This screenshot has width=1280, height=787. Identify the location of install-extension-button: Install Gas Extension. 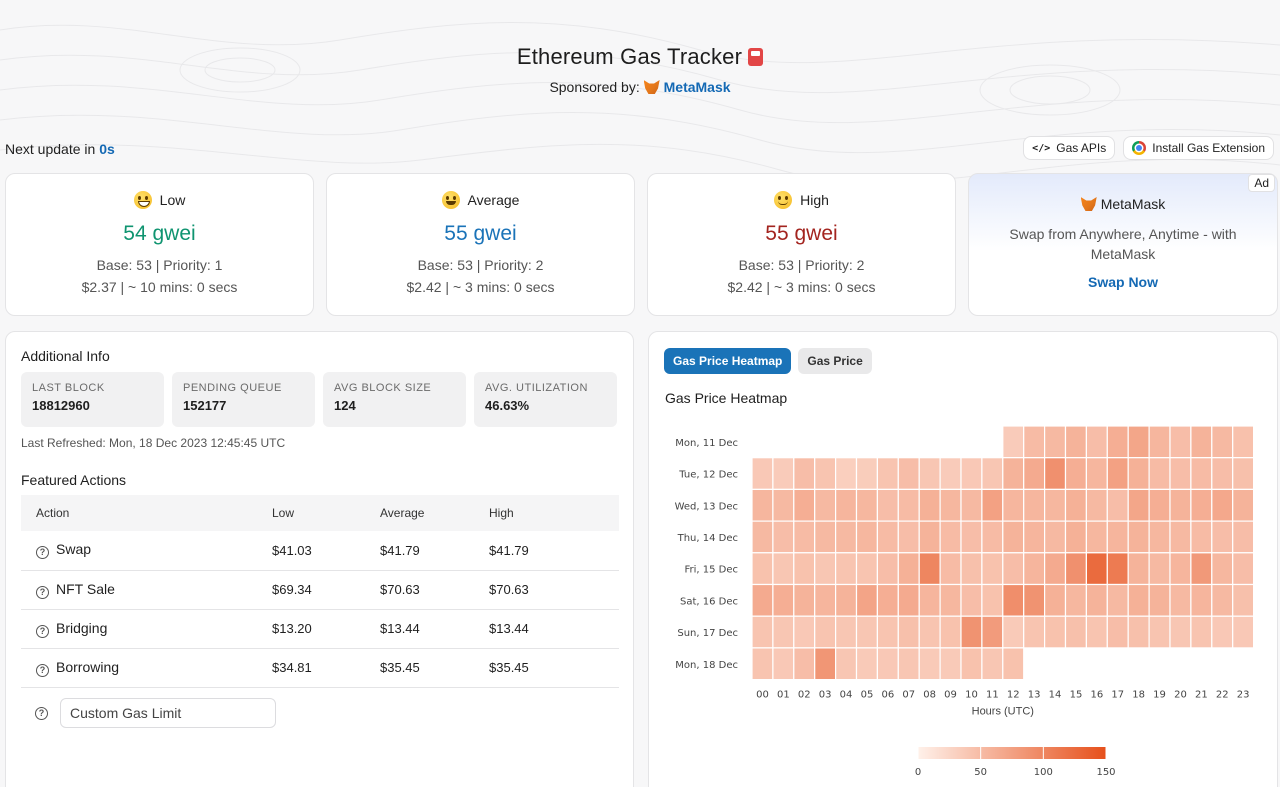
(1198, 148).